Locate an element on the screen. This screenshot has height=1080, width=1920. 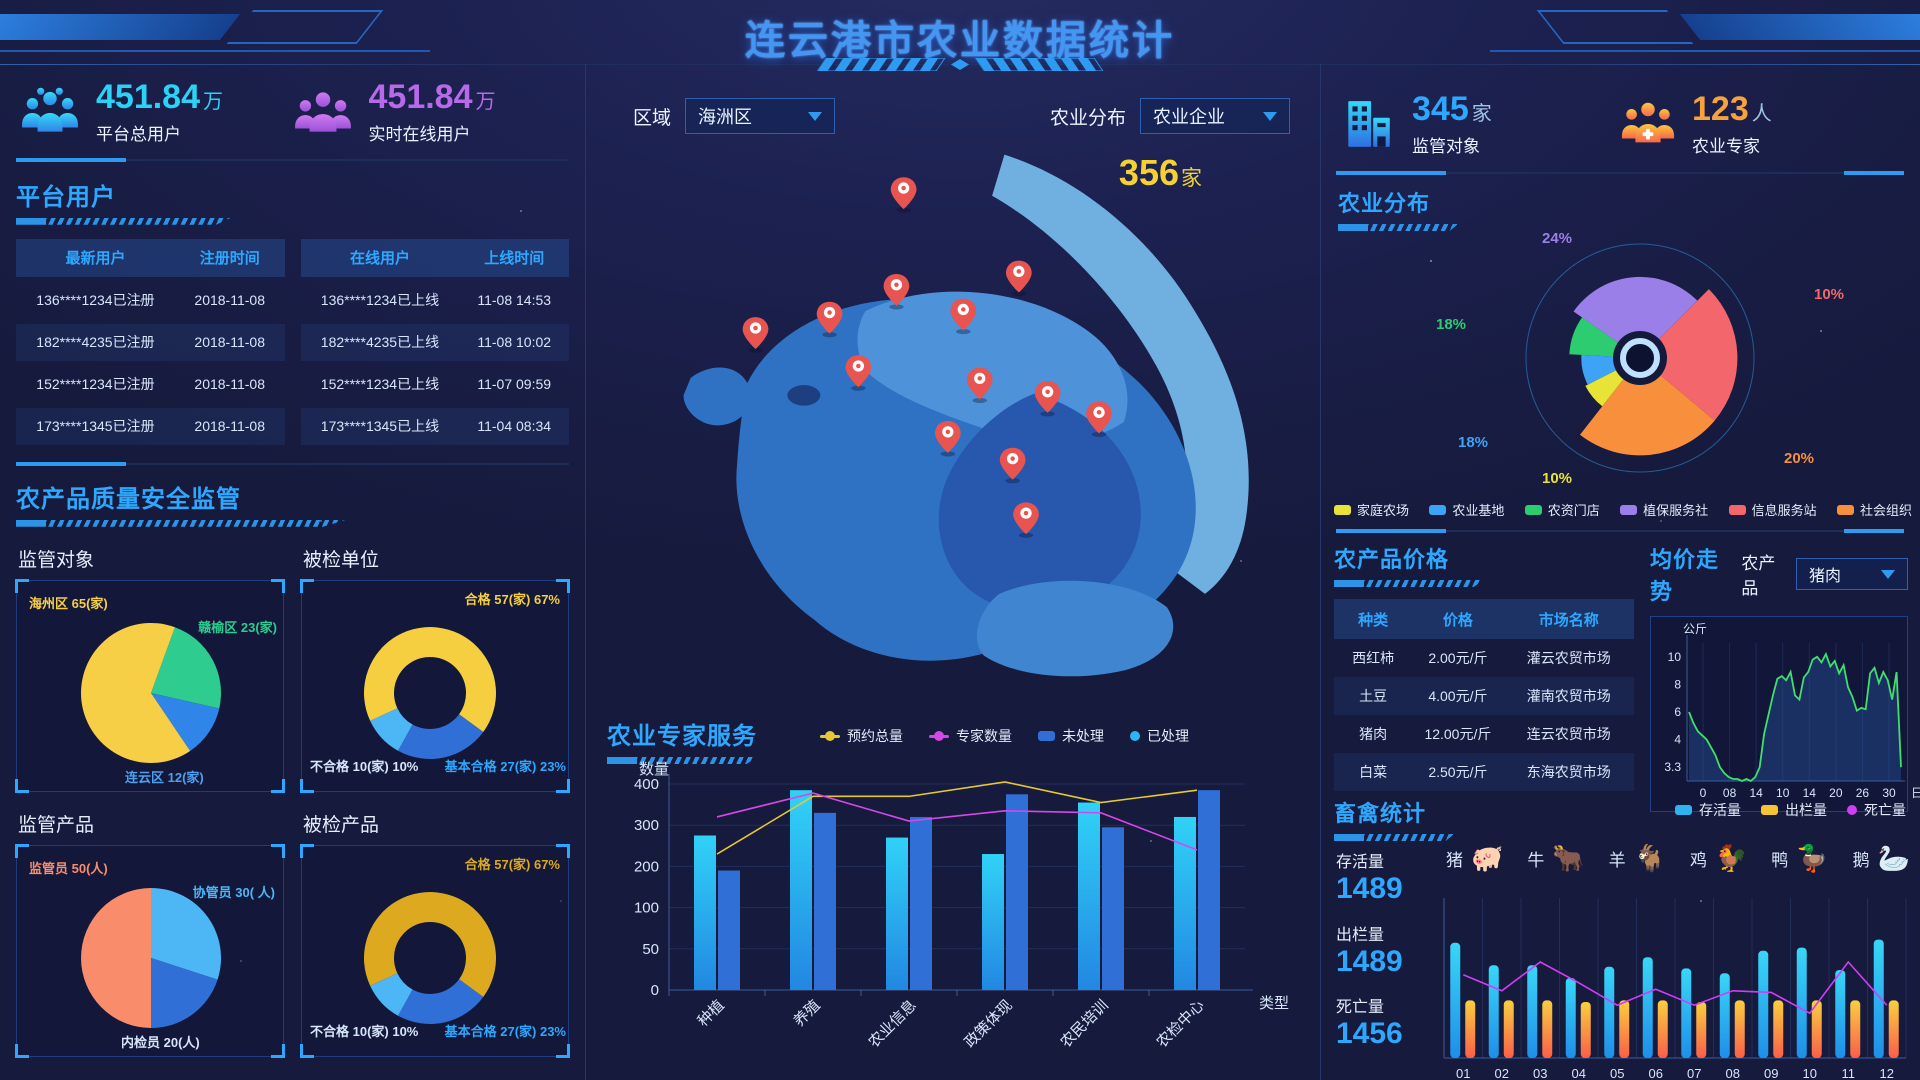
stat-unit: 家 is located at coordinates (1481, 114).